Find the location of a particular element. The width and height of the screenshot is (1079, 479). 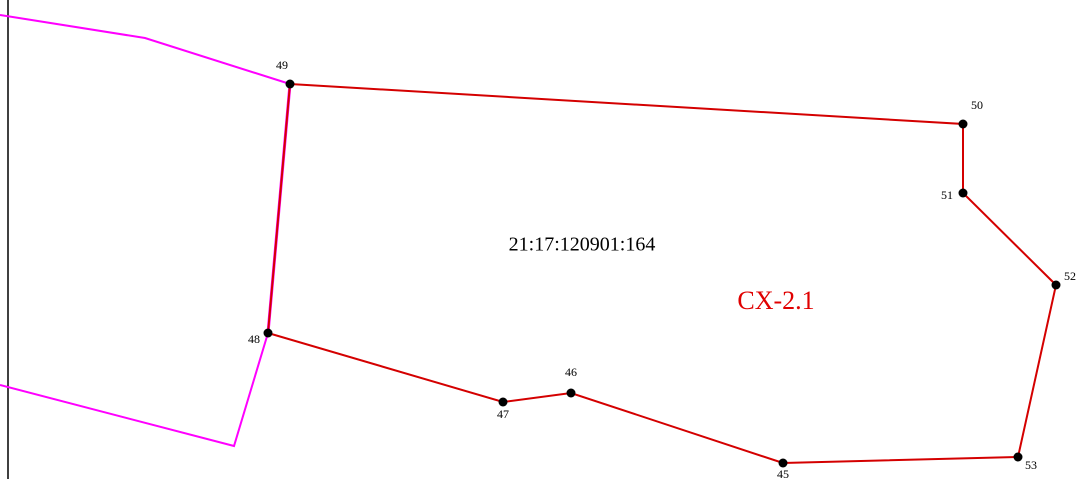

point-label: 45 is located at coordinates (783, 473).